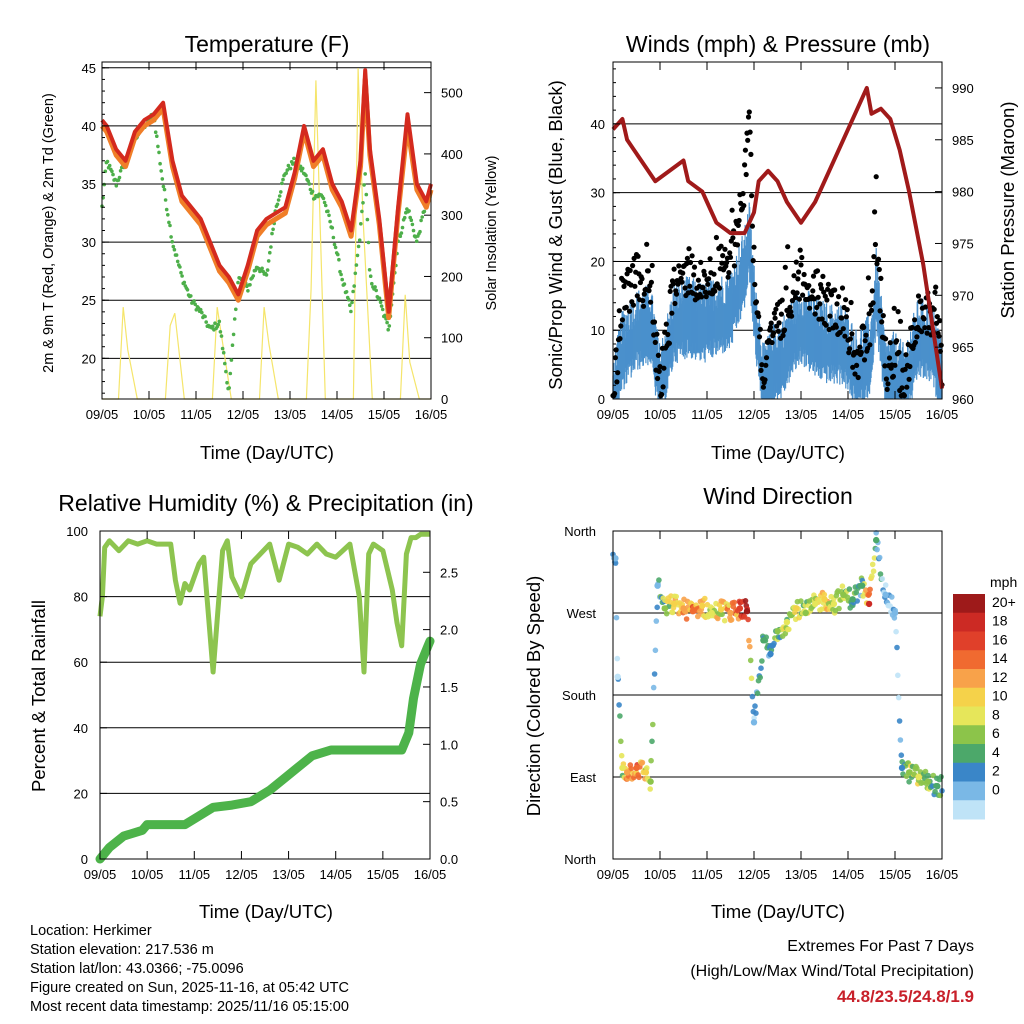  I want to click on x-tick-label: 09/05, so click(613, 874).